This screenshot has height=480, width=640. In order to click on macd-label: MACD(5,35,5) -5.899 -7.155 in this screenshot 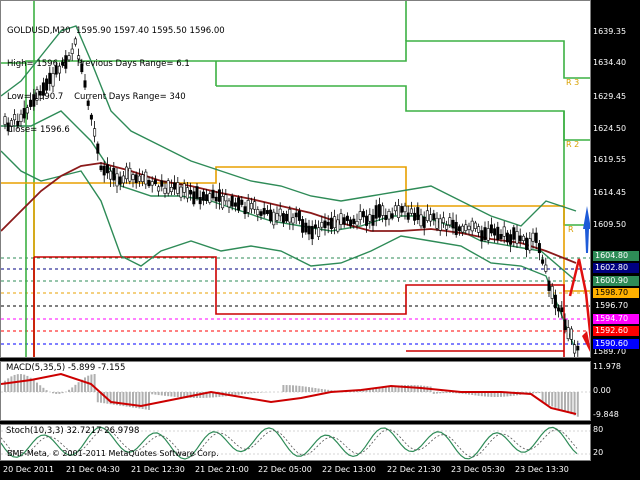, I will do `click(66, 368)`.